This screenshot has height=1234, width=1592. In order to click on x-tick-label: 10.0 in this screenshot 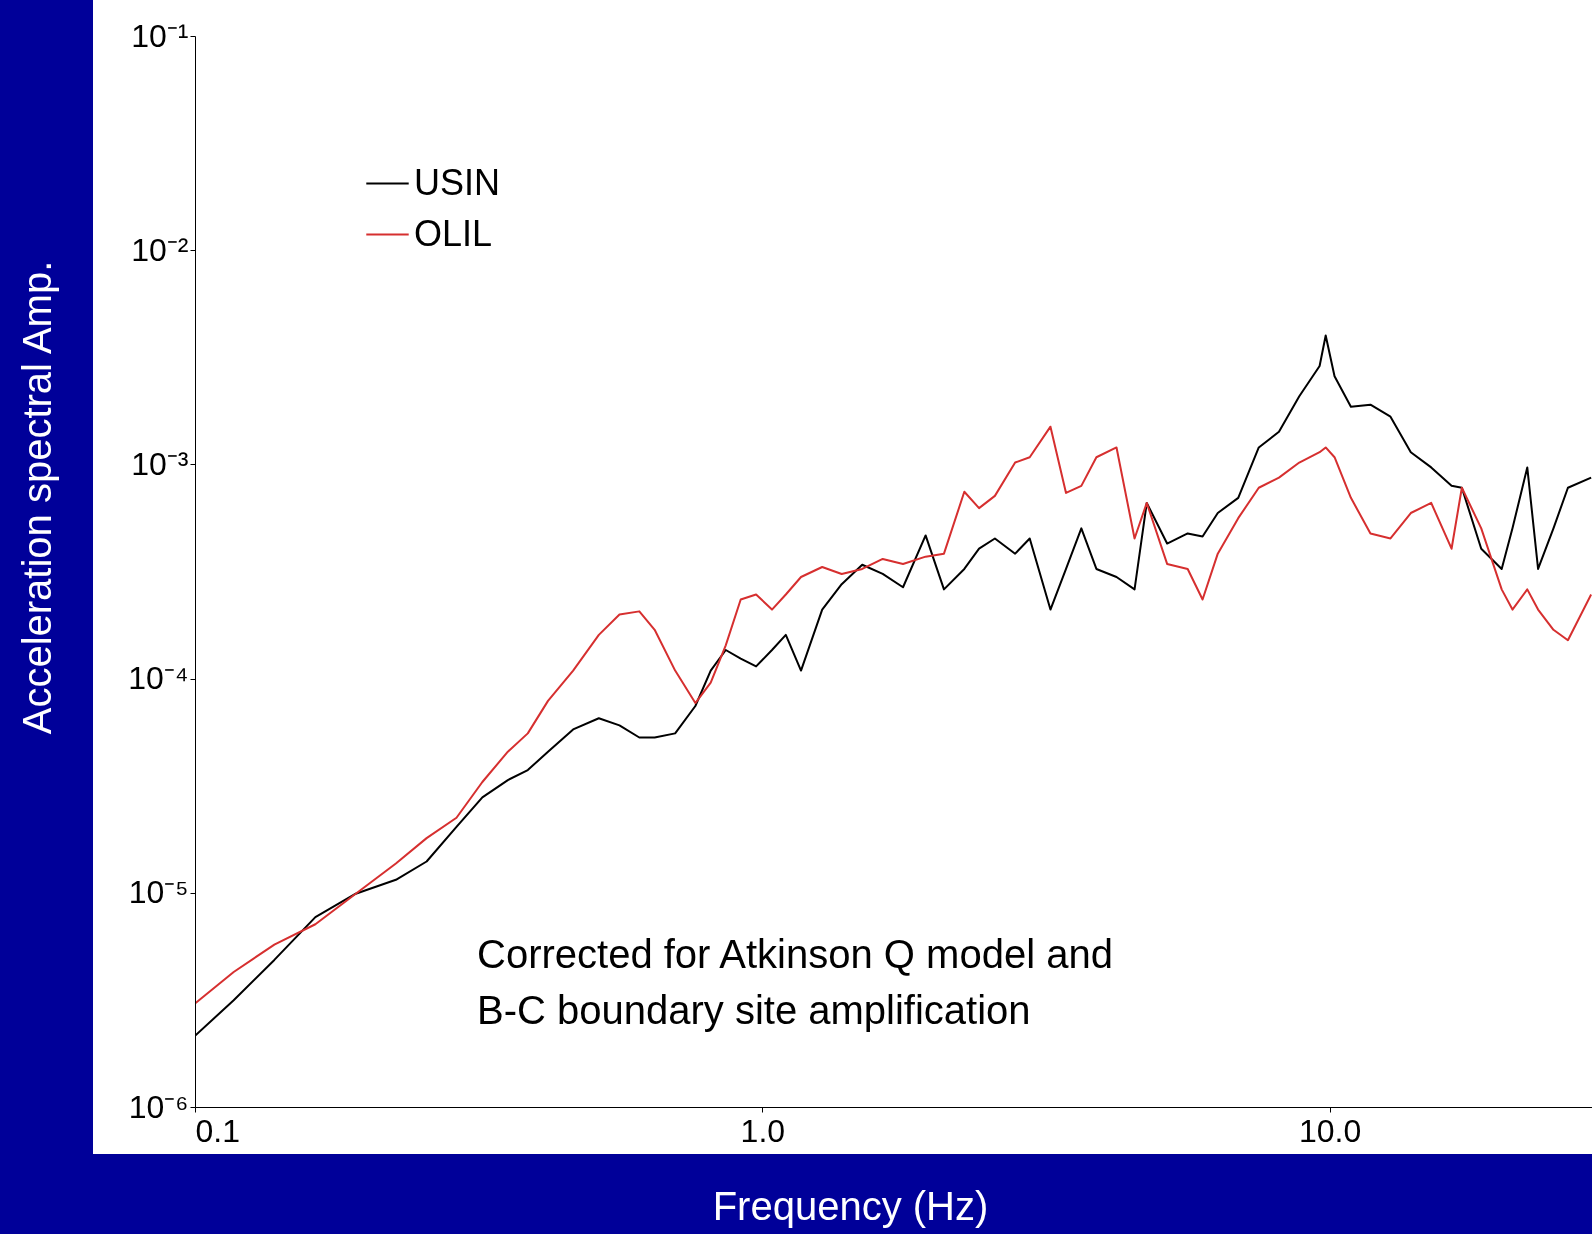, I will do `click(1330, 1130)`.